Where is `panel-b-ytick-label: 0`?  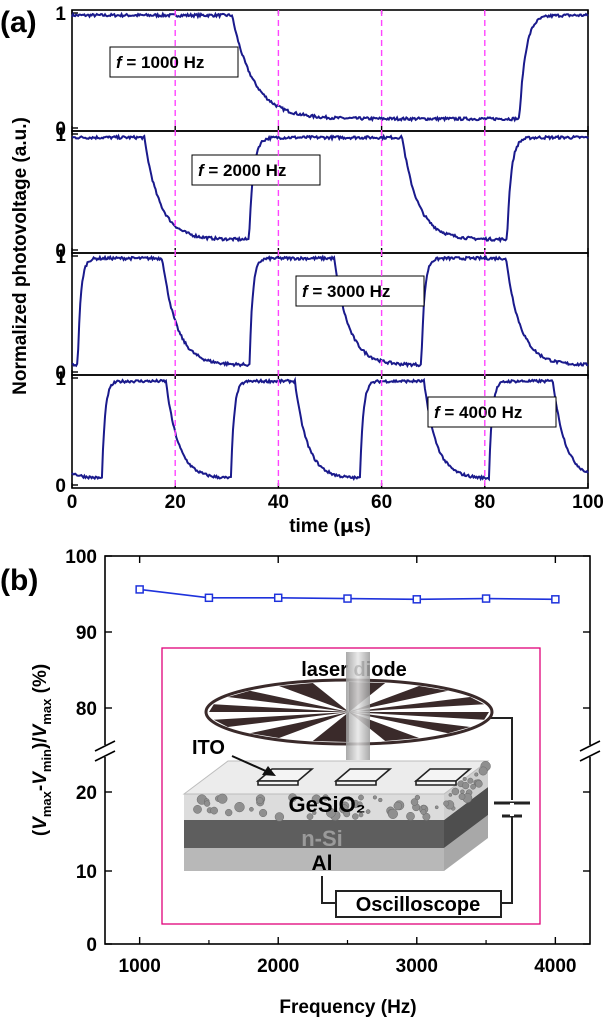
panel-b-ytick-label: 0 is located at coordinates (91, 945).